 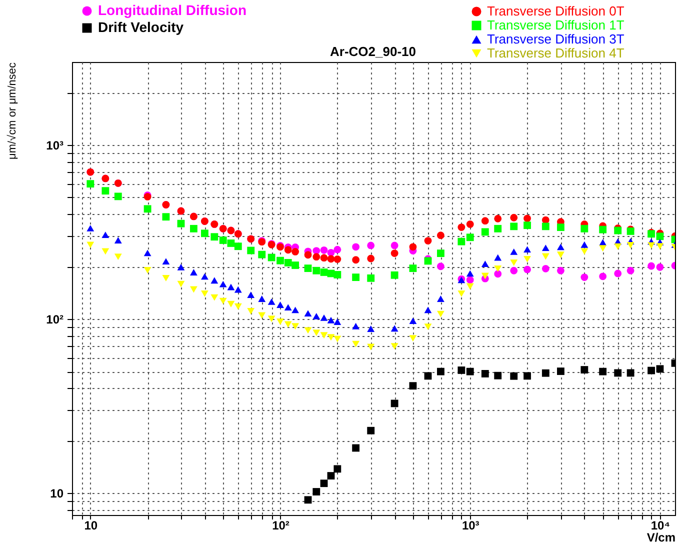 I want to click on legend-label: Drift Velocity, so click(x=141, y=27).